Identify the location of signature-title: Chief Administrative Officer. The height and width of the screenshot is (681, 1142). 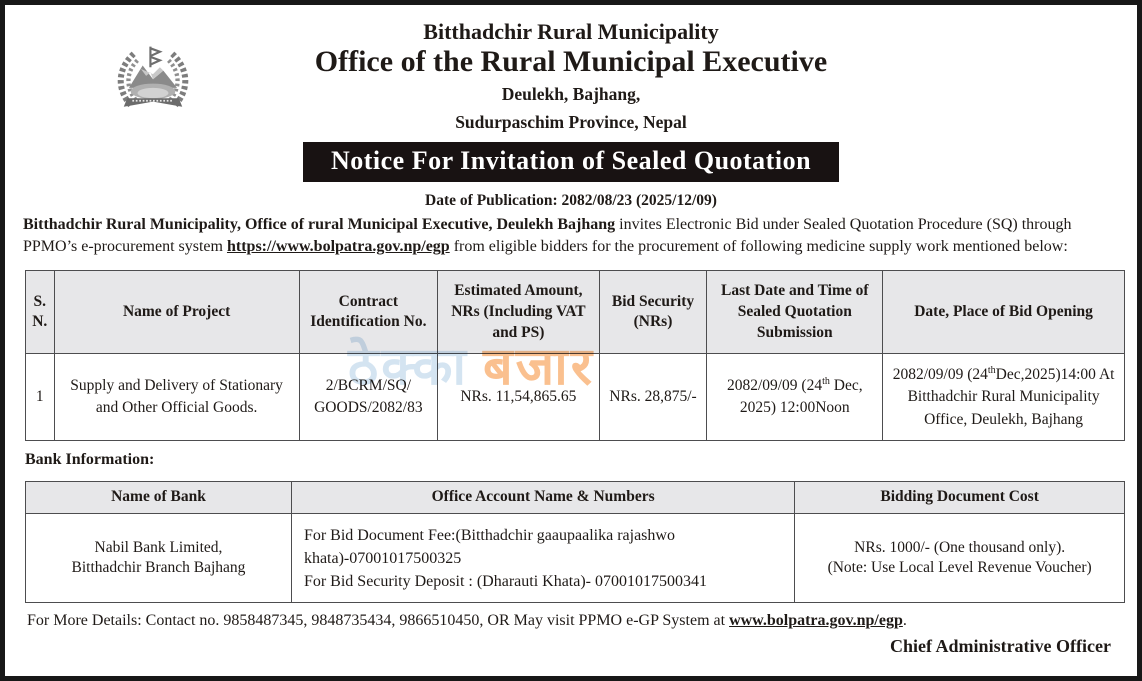
(1000, 646).